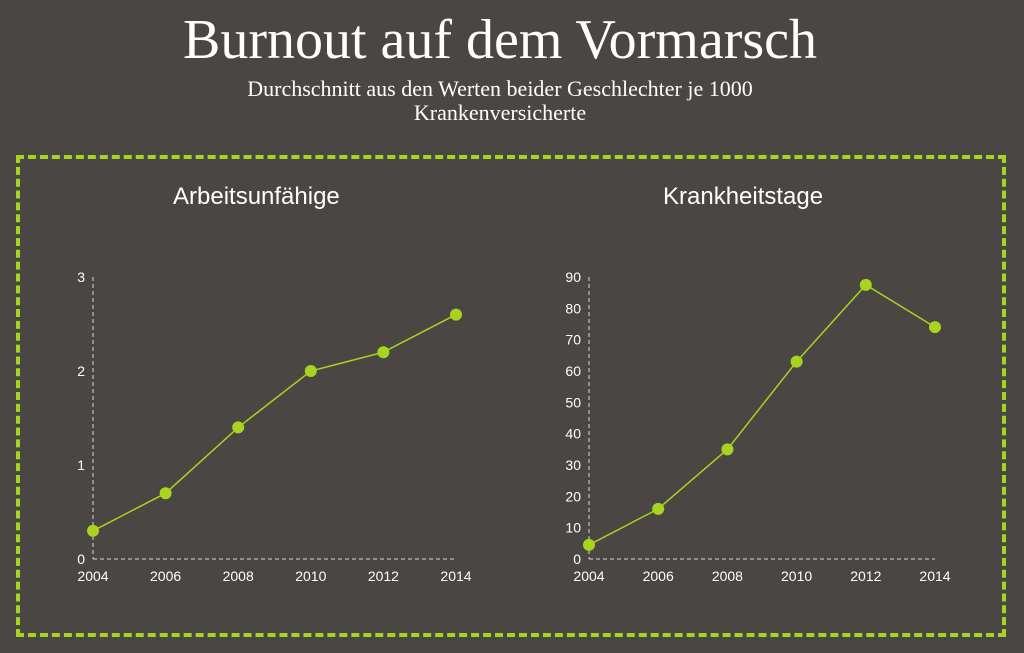  Describe the element at coordinates (573, 402) in the screenshot. I see `y-tick-label: 50` at that location.